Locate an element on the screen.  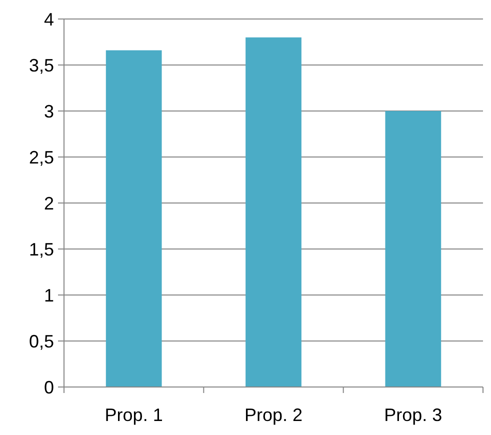
y-tick-label: 3 is located at coordinates (49, 111).